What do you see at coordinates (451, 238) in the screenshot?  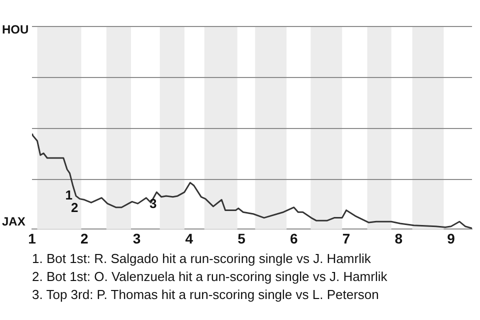 I see `x-tick-label: 9` at bounding box center [451, 238].